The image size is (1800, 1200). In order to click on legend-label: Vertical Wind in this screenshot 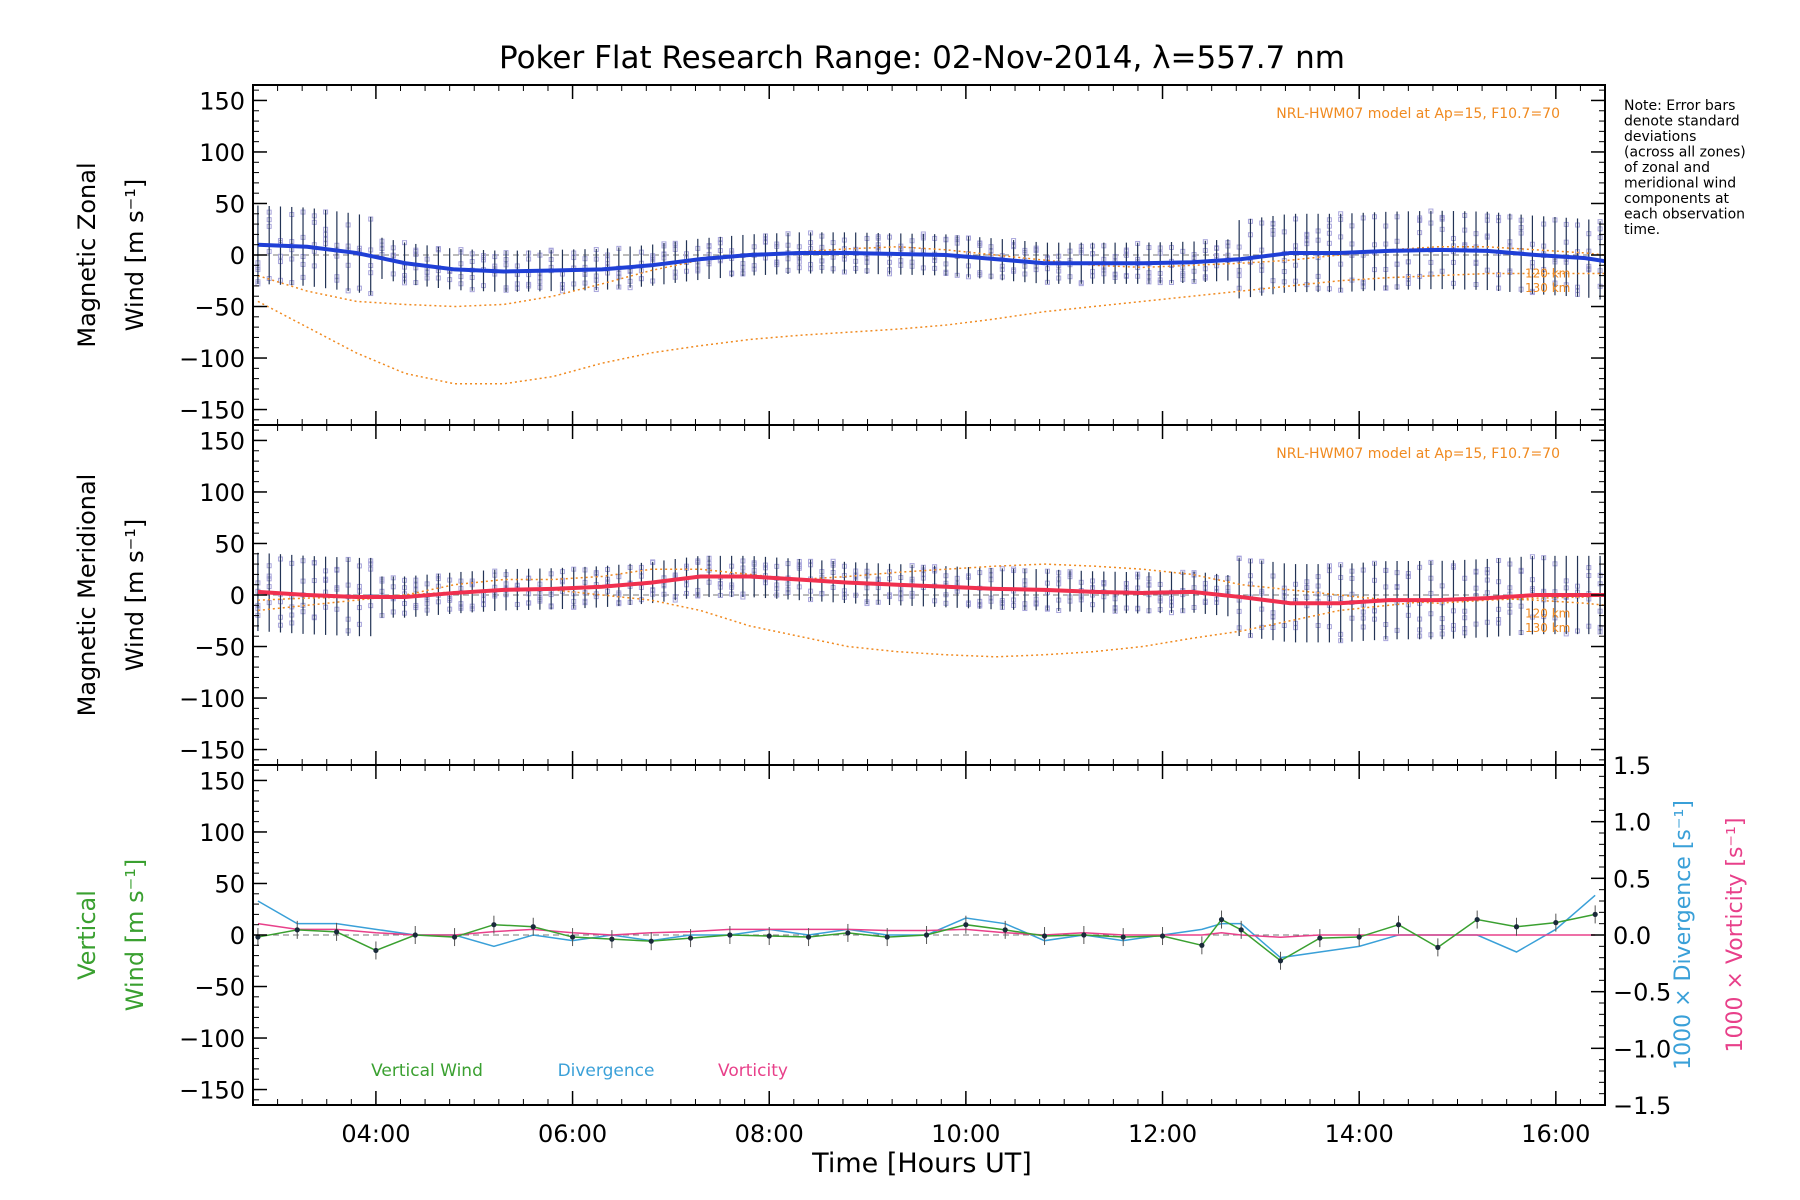, I will do `click(427, 1071)`.